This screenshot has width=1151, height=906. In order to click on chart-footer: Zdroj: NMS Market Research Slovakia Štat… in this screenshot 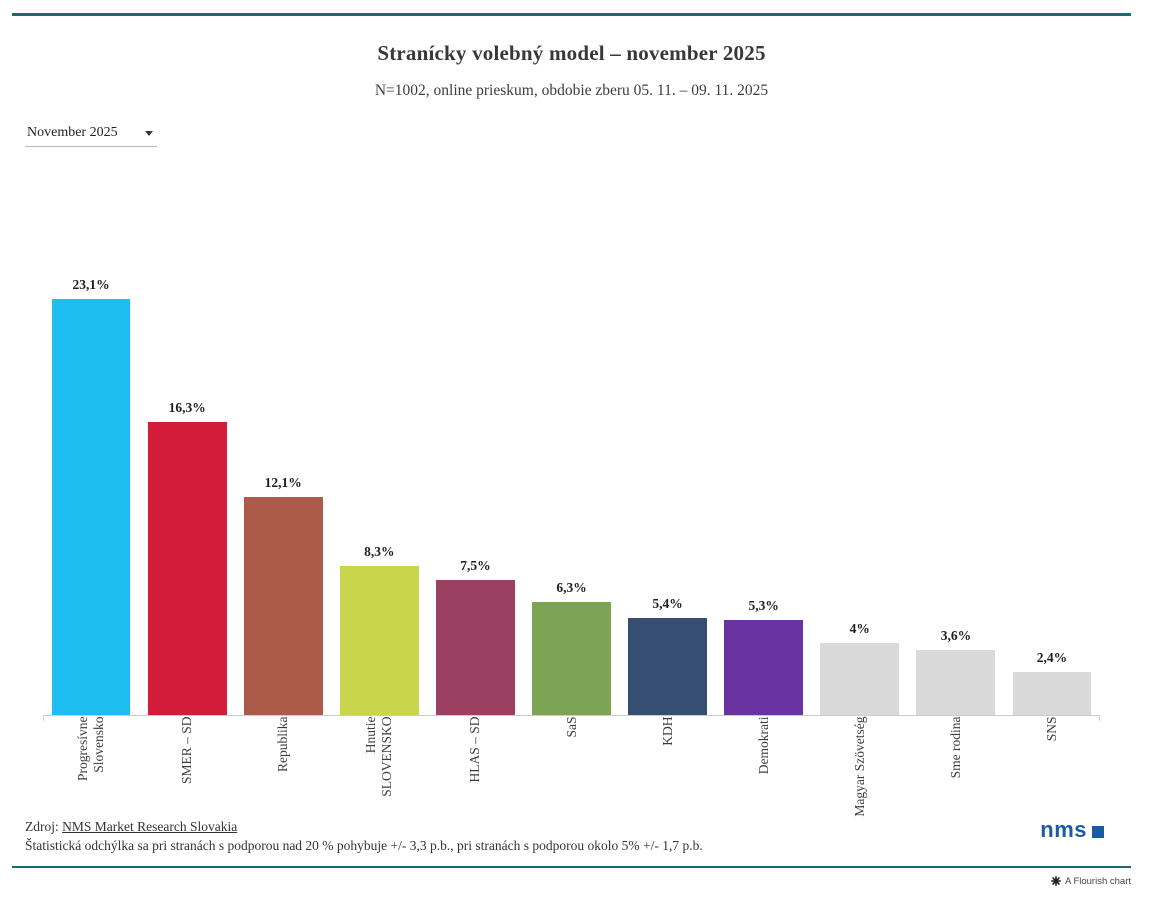, I will do `click(571, 836)`.